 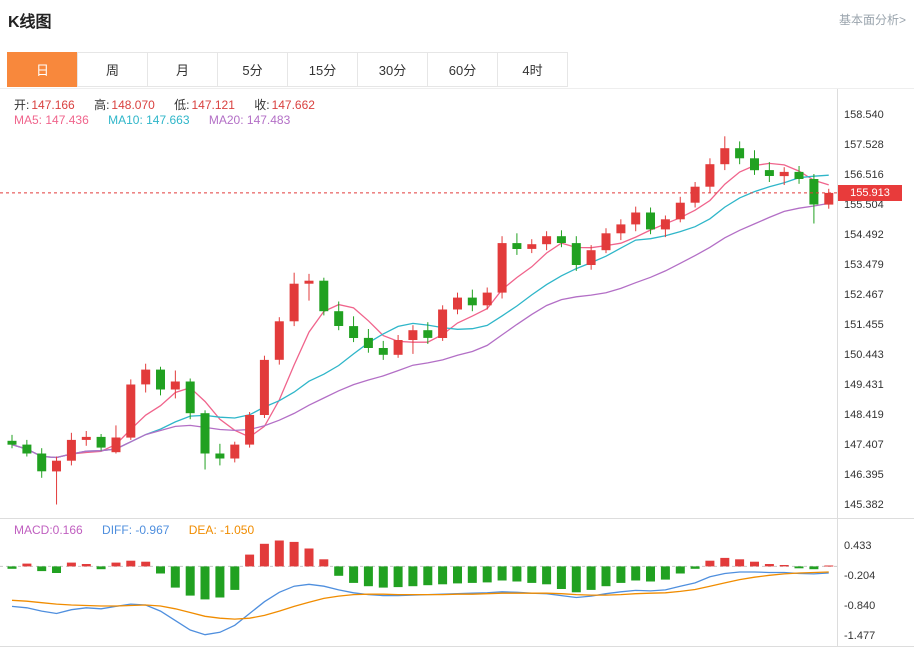 I want to click on tab-15分: 15分, so click(x=322, y=69).